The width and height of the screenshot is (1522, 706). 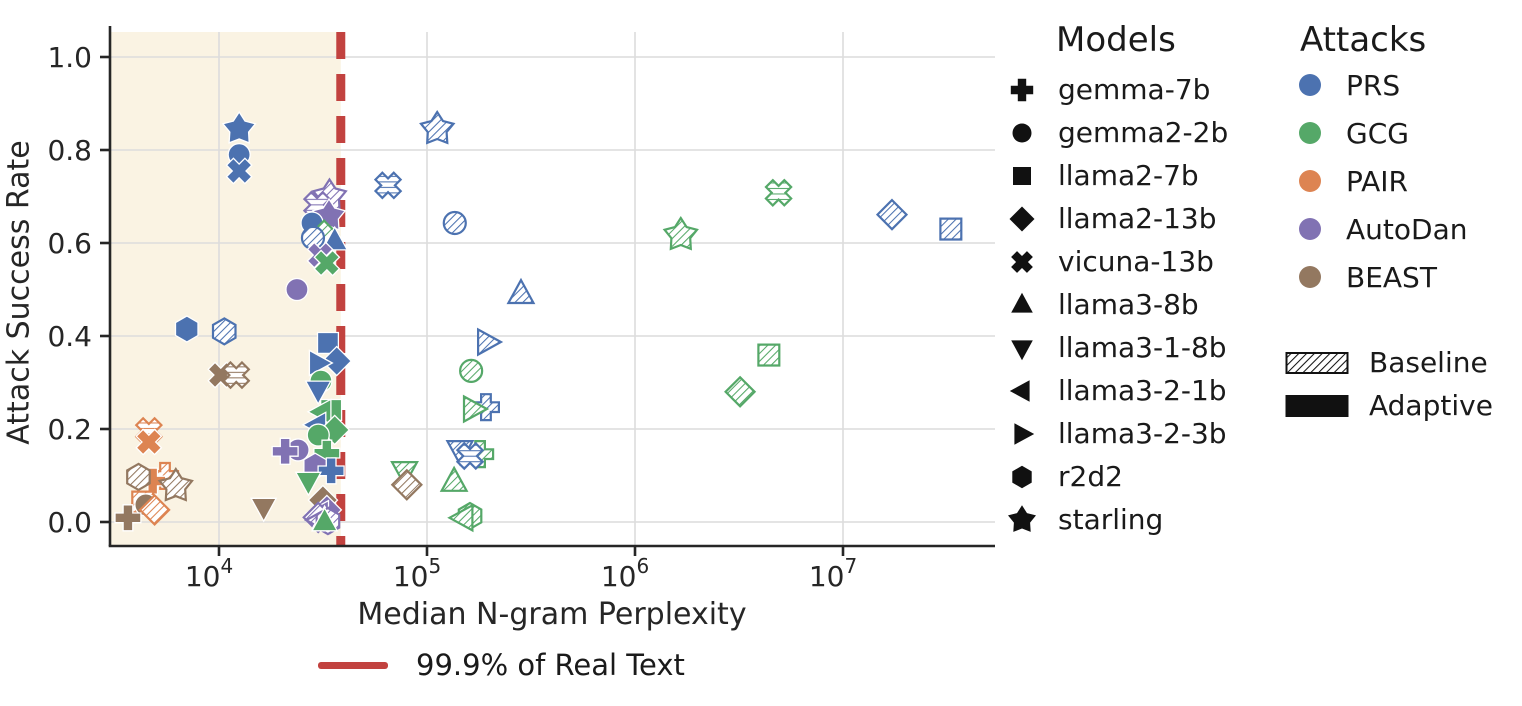 What do you see at coordinates (325, 519) in the screenshot?
I see `data-point-llama3-8b-GCG-adaptive` at bounding box center [325, 519].